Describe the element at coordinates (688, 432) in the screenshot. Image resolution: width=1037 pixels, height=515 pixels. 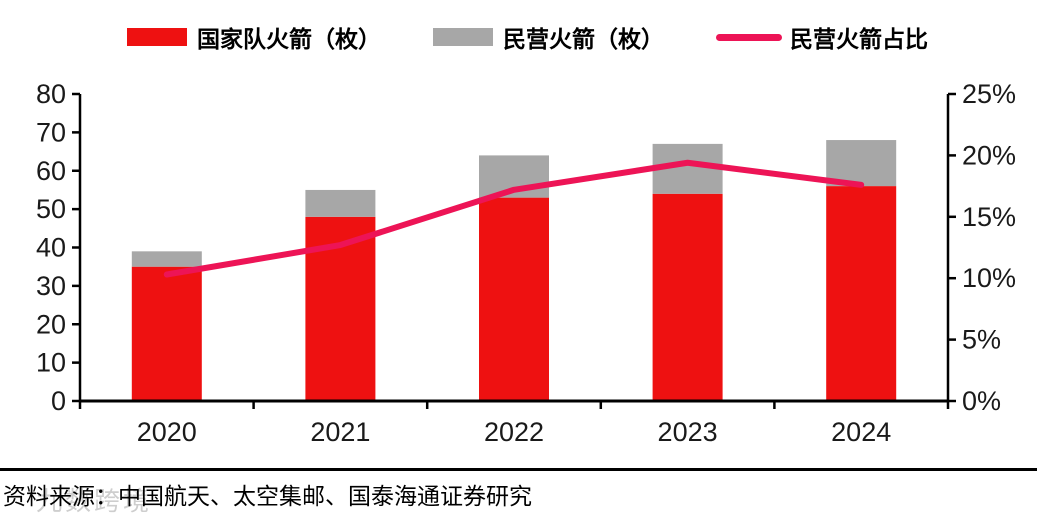
I see `x-label-2023: 2023` at that location.